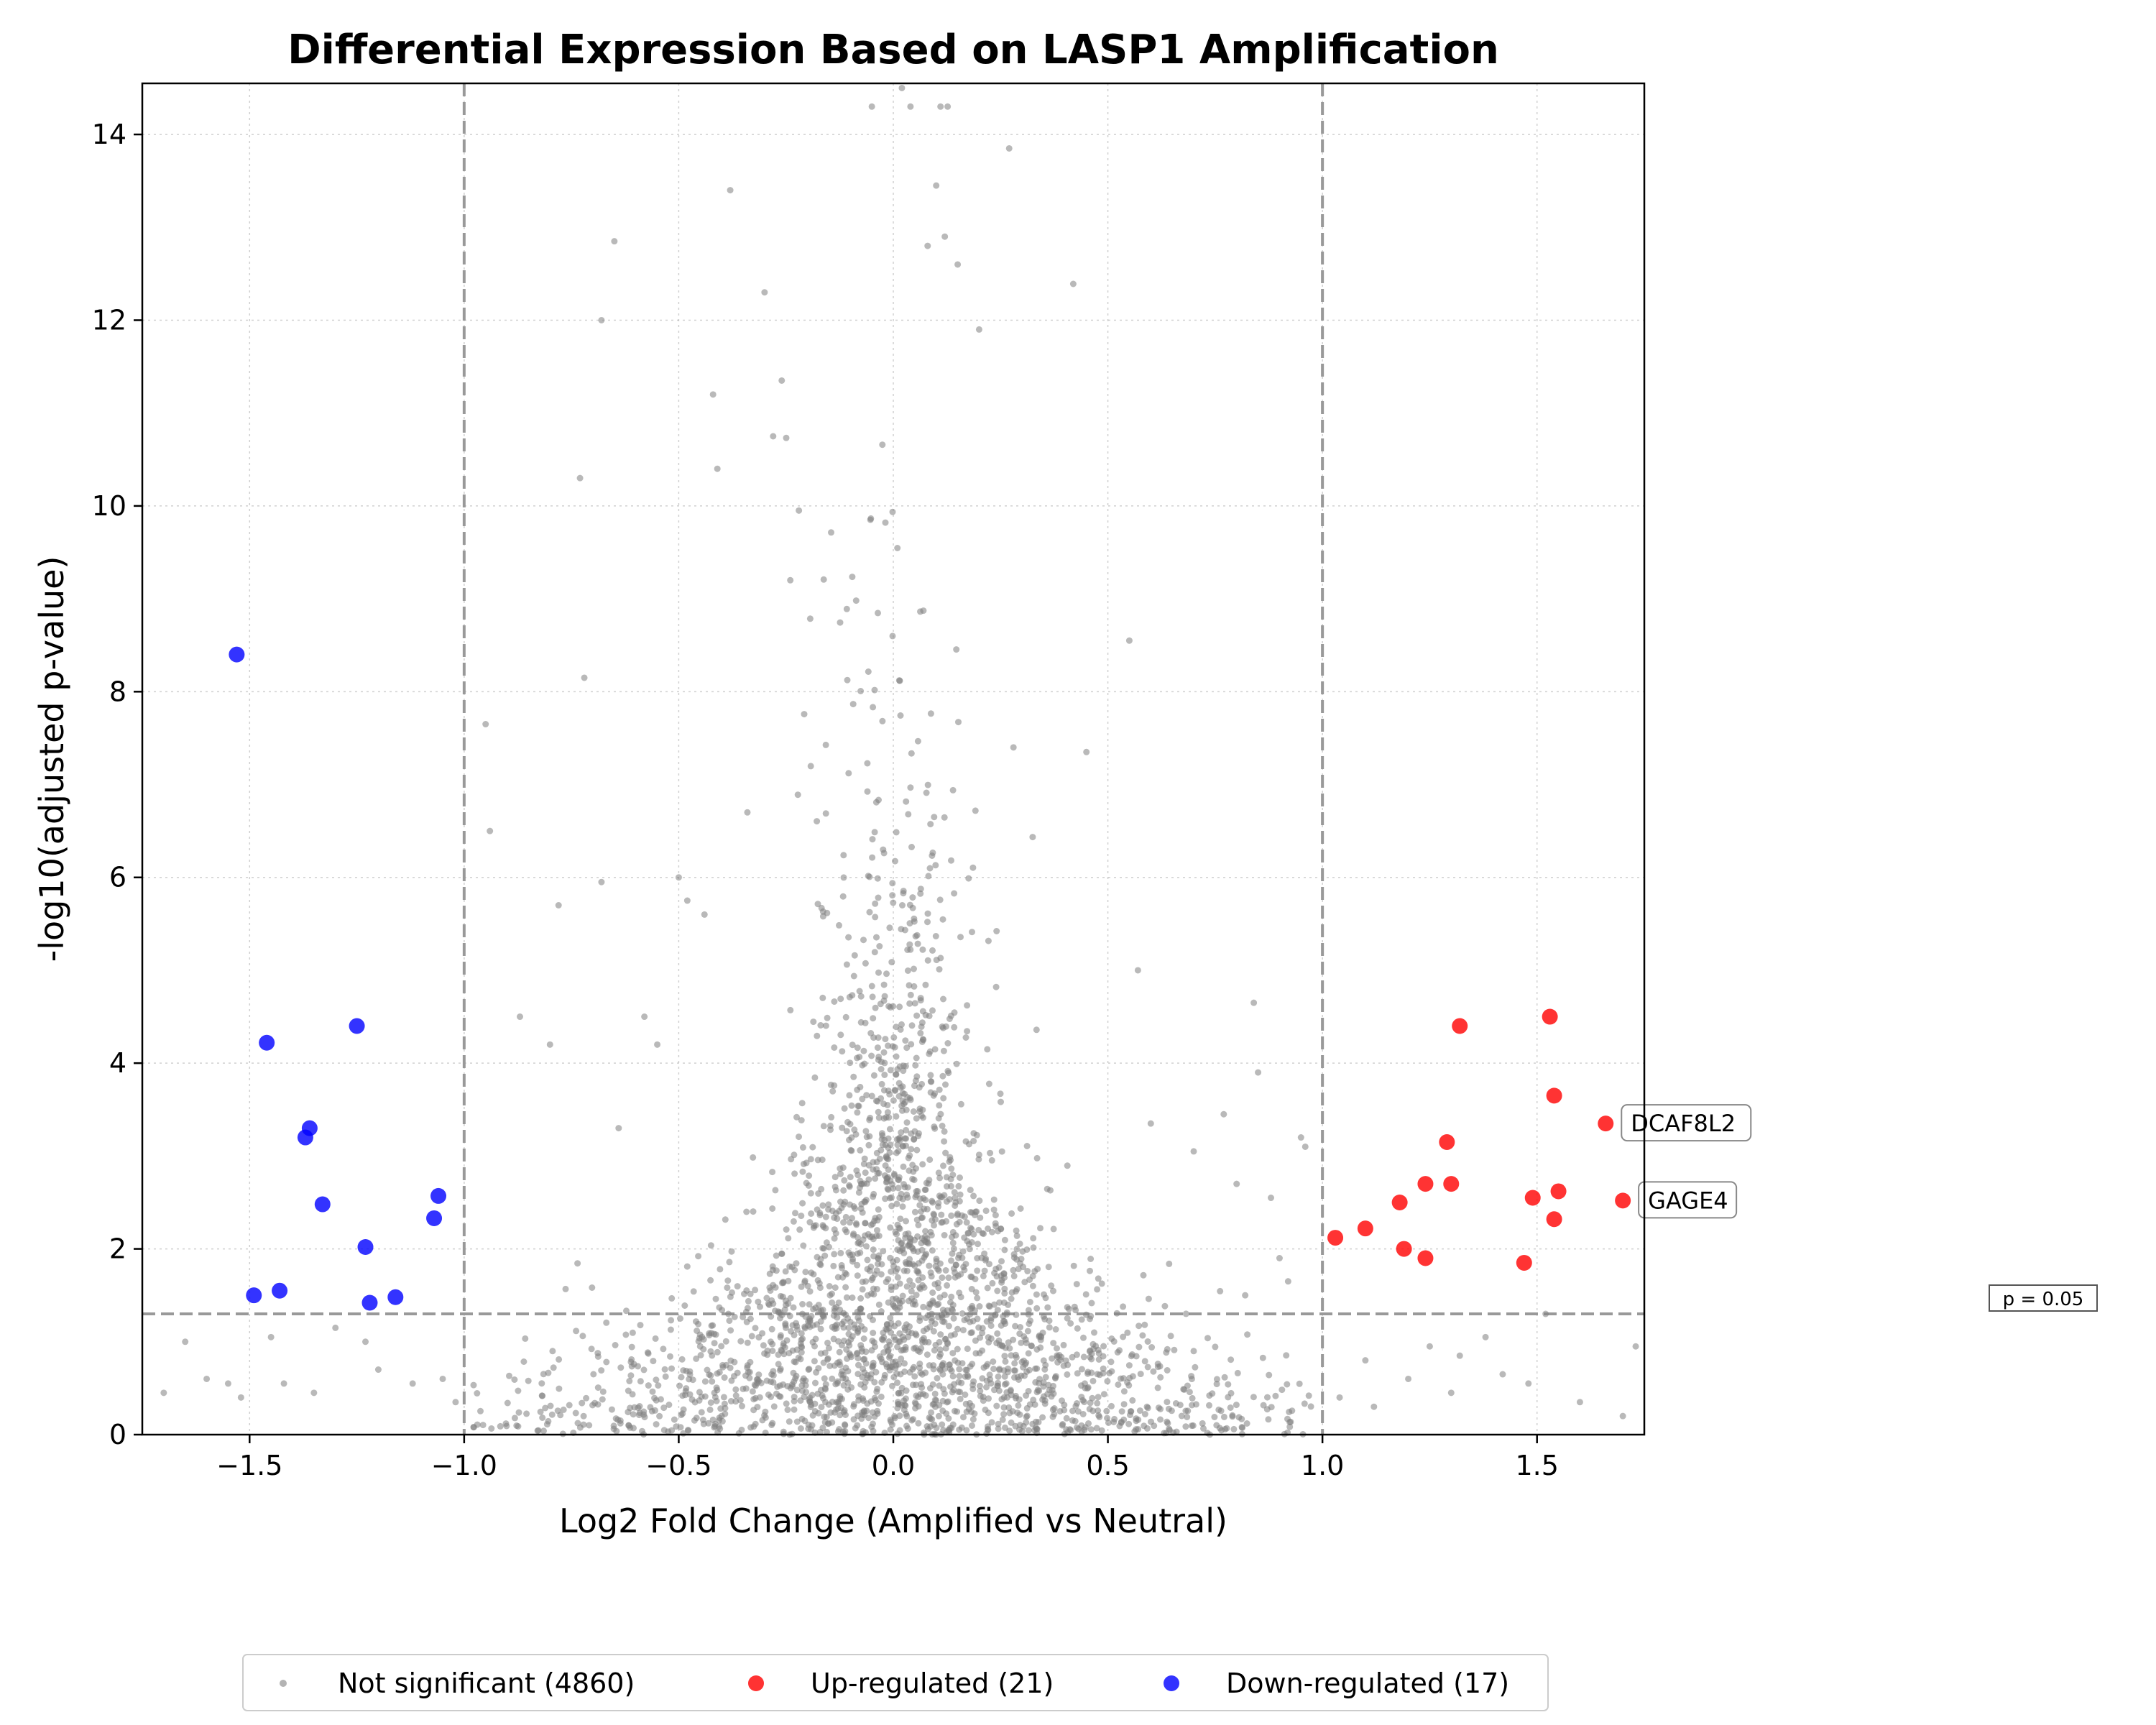 The image size is (2156, 1725). Describe the element at coordinates (237, 655) in the screenshot. I see `down-regulated-point` at that location.